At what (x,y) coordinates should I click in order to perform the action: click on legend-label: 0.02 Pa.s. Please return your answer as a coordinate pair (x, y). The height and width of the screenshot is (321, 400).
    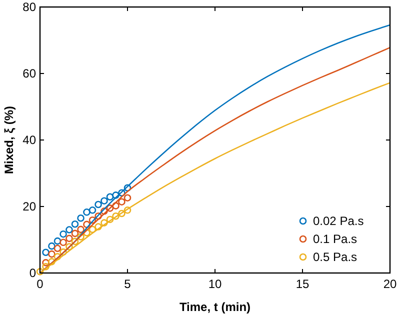
    Looking at the image, I should click on (338, 221).